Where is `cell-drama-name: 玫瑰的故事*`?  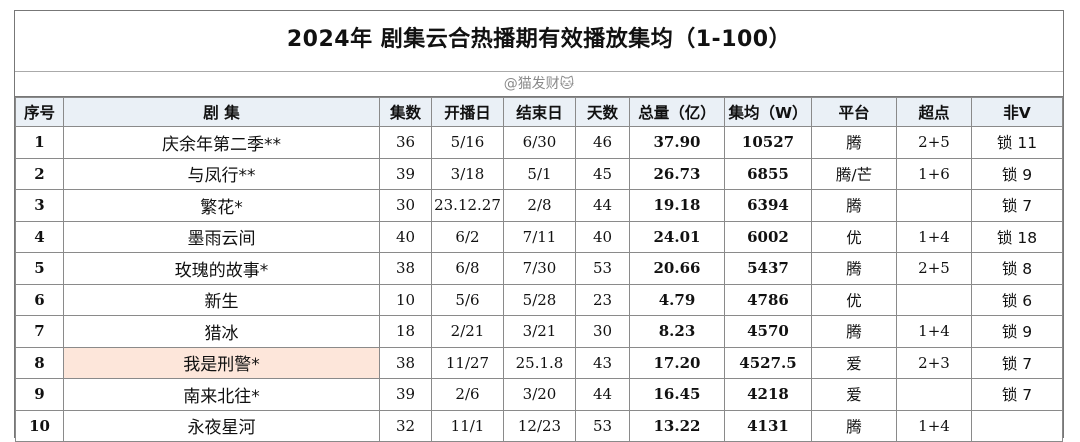
cell-drama-name: 玫瑰的故事* is located at coordinates (221, 268).